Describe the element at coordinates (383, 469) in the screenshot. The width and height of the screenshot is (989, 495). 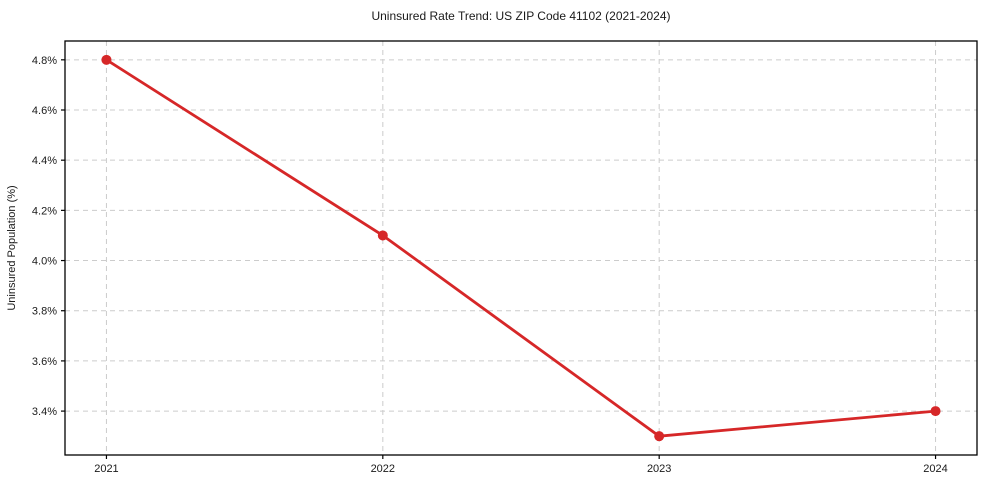
I see `x-tick-label: 2022` at that location.